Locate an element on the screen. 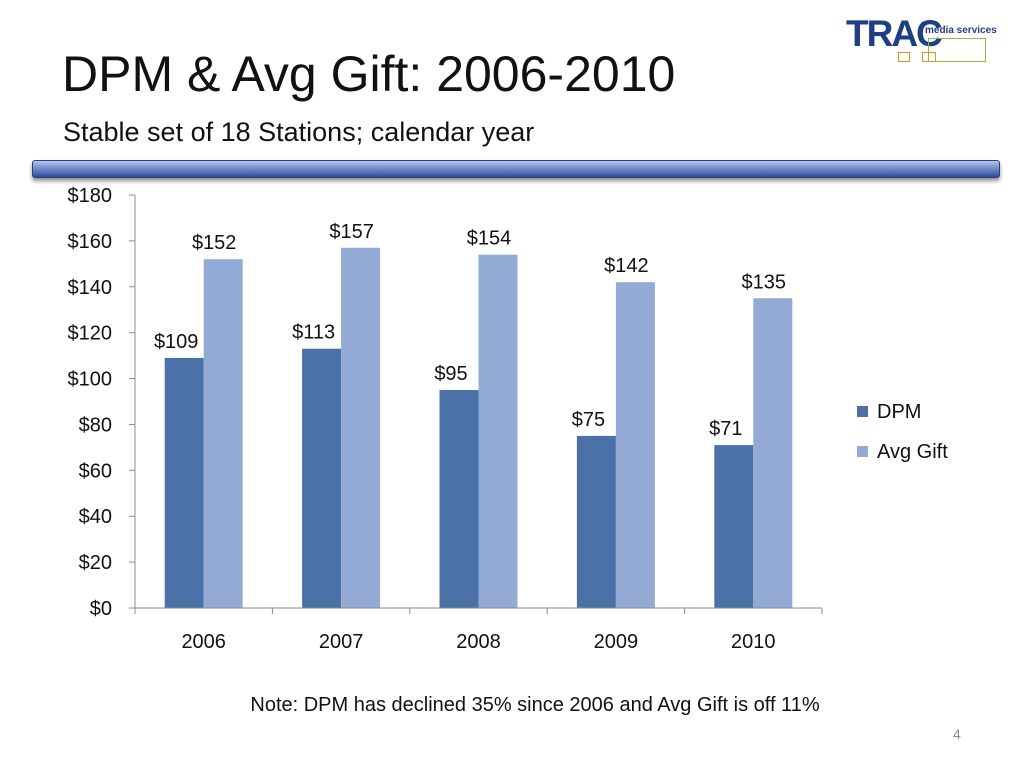  y-tick-label: $80 is located at coordinates (95, 425).